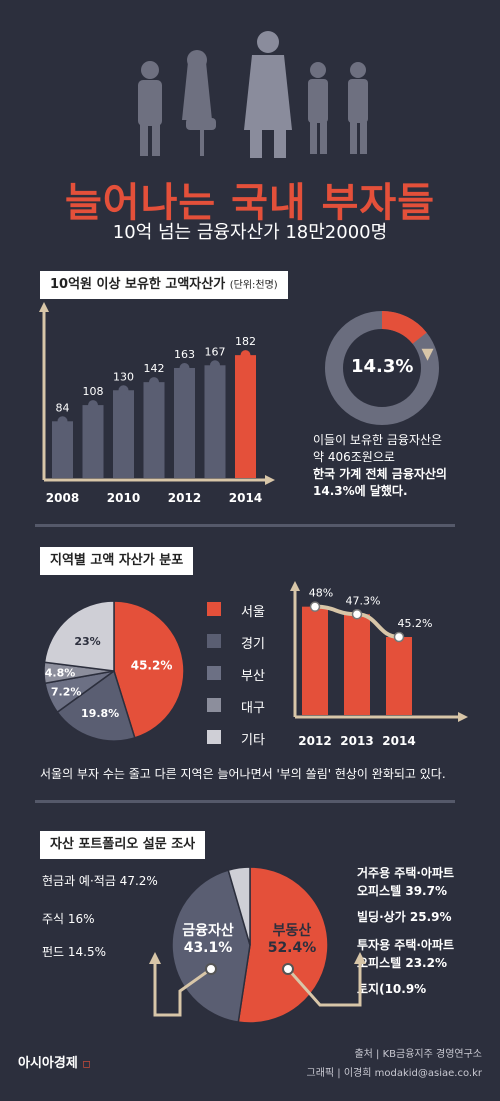 The width and height of the screenshot is (500, 1101). What do you see at coordinates (360, 491) in the screenshot?
I see `caption-line-4: 14.3%에 달했다.` at bounding box center [360, 491].